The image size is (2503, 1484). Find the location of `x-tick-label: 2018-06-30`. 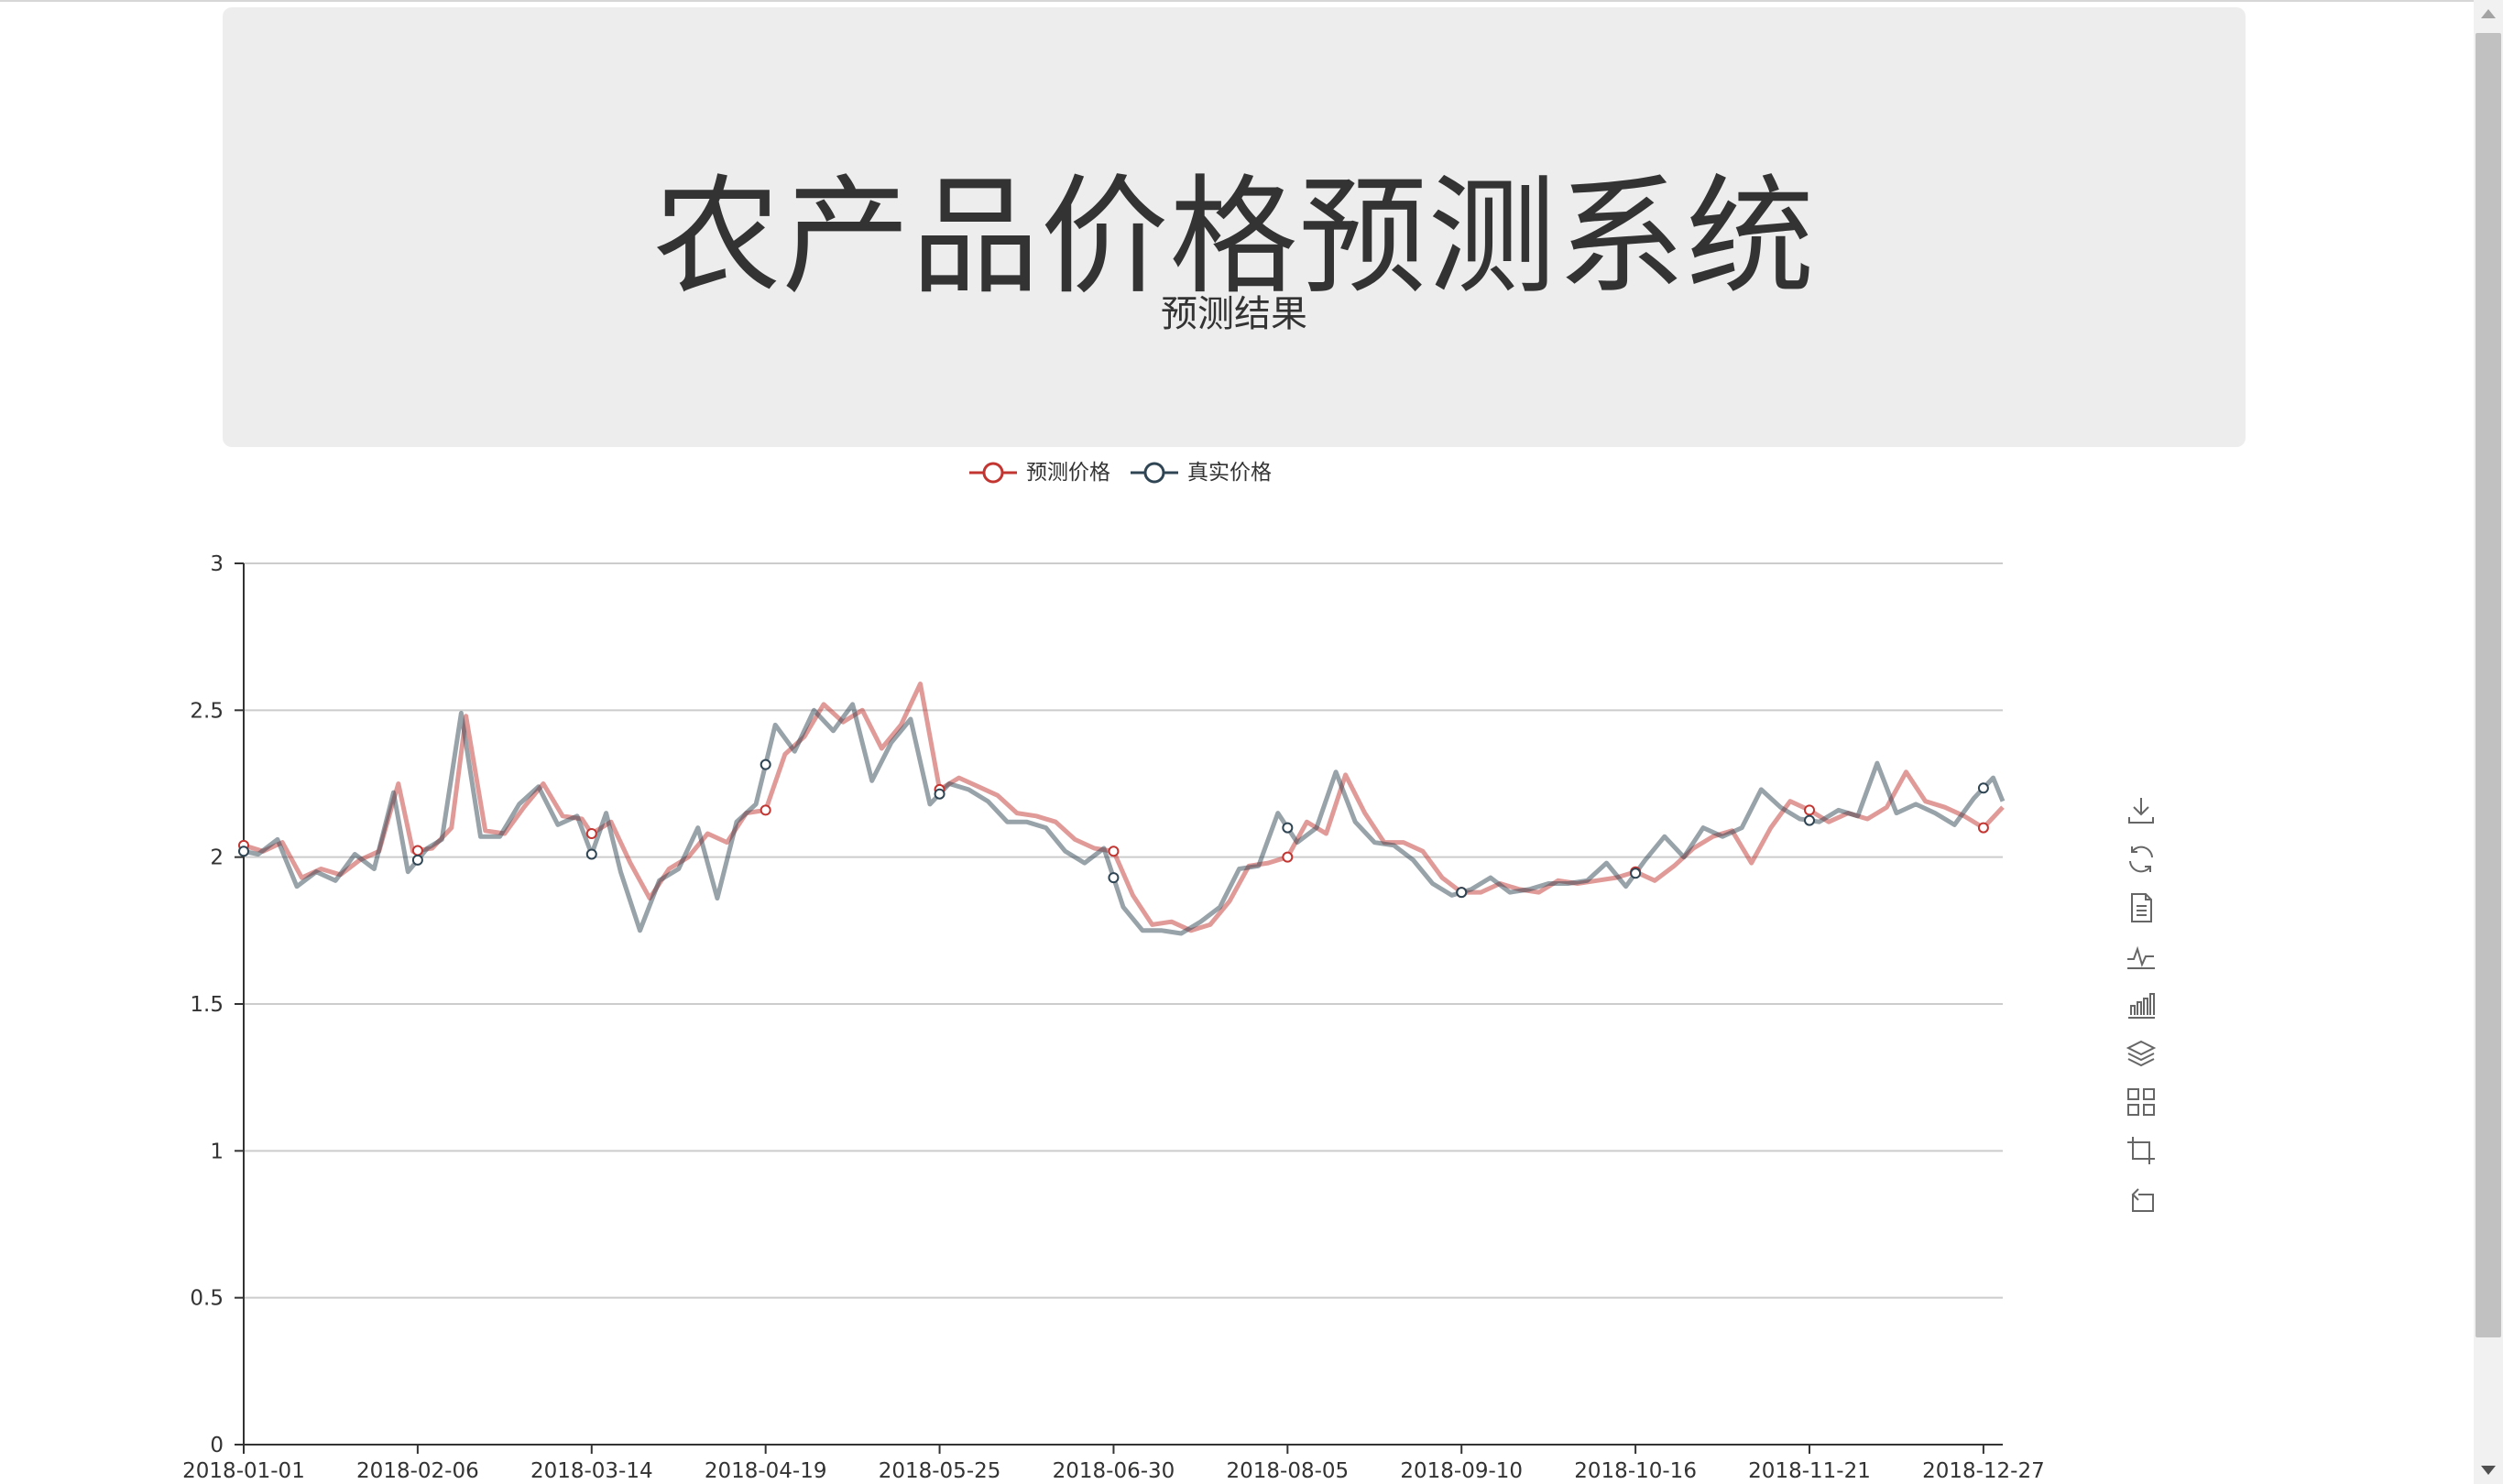

x-tick-label: 2018-06-30 is located at coordinates (1114, 1471).